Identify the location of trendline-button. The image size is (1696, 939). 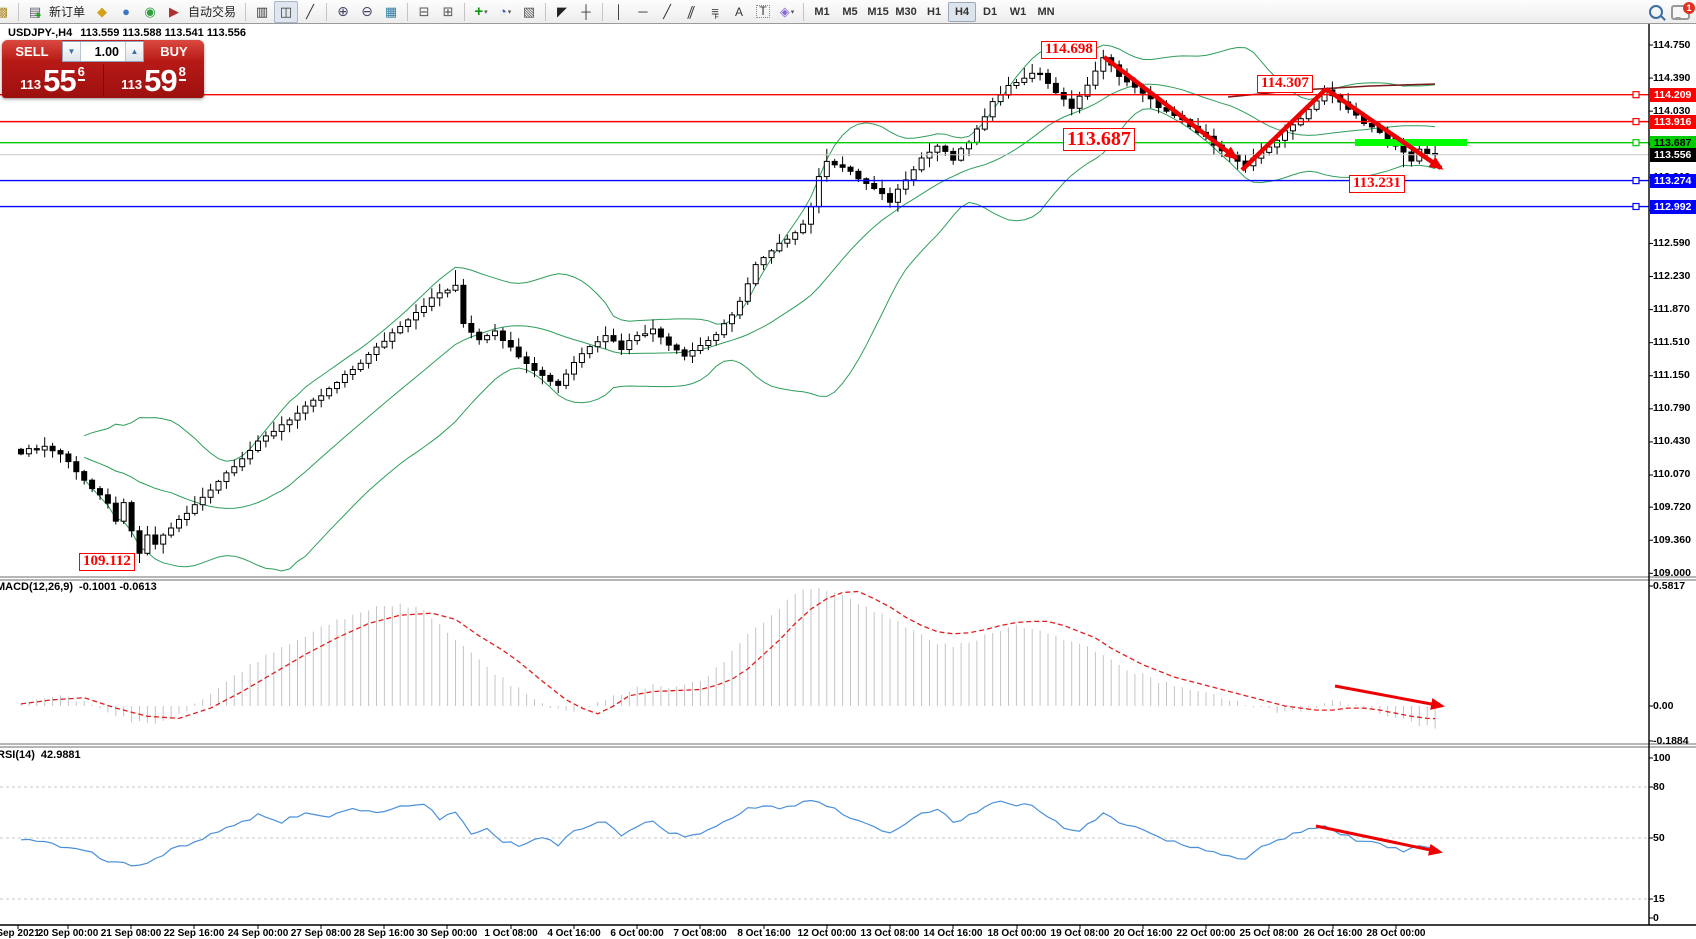
(667, 12).